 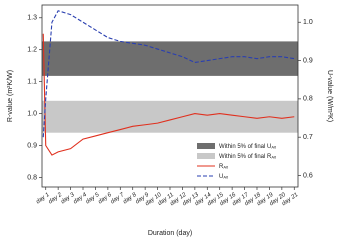 What do you see at coordinates (32, 50) in the screenshot?
I see `y-tick-label: 1.2` at bounding box center [32, 50].